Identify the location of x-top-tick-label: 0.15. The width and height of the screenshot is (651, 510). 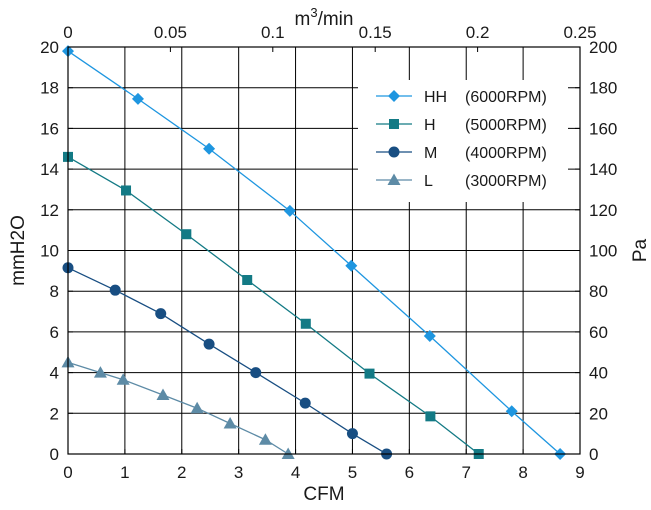
(375, 32).